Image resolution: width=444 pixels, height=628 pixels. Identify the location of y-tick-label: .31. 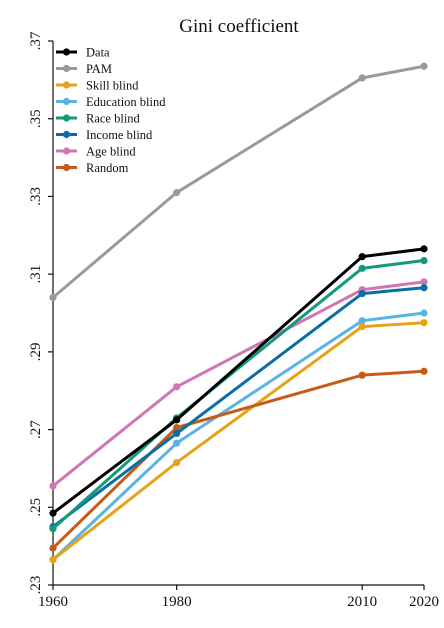
(36, 274).